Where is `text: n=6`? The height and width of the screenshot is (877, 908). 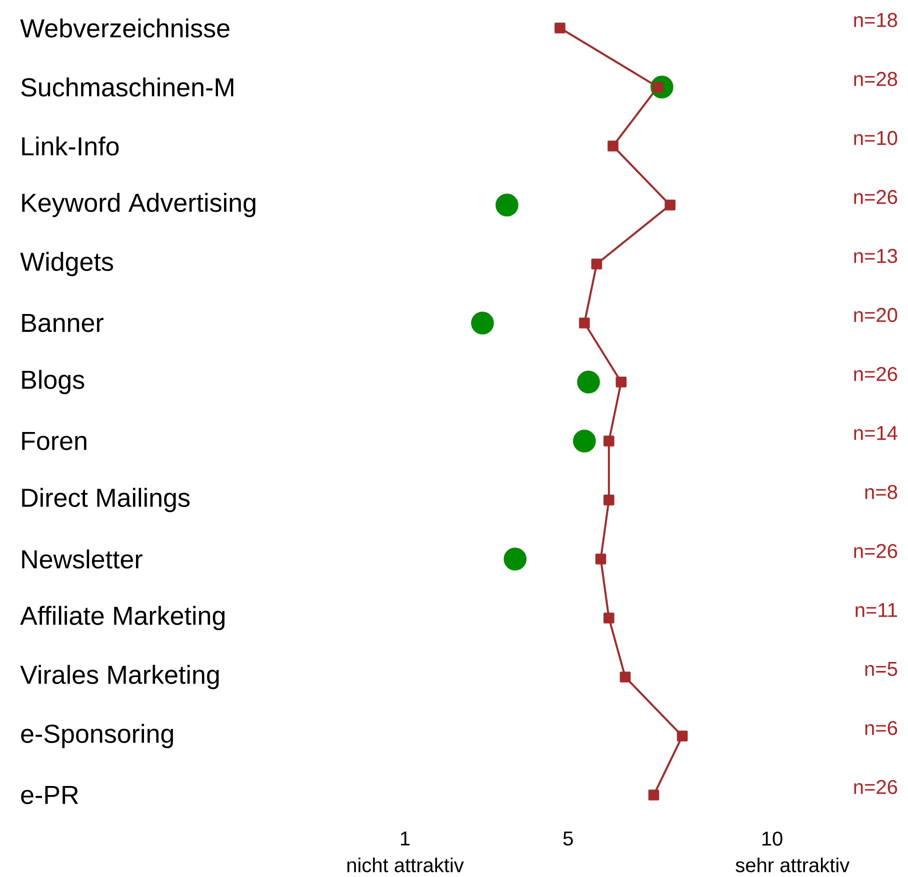
text: n=6 is located at coordinates (881, 728).